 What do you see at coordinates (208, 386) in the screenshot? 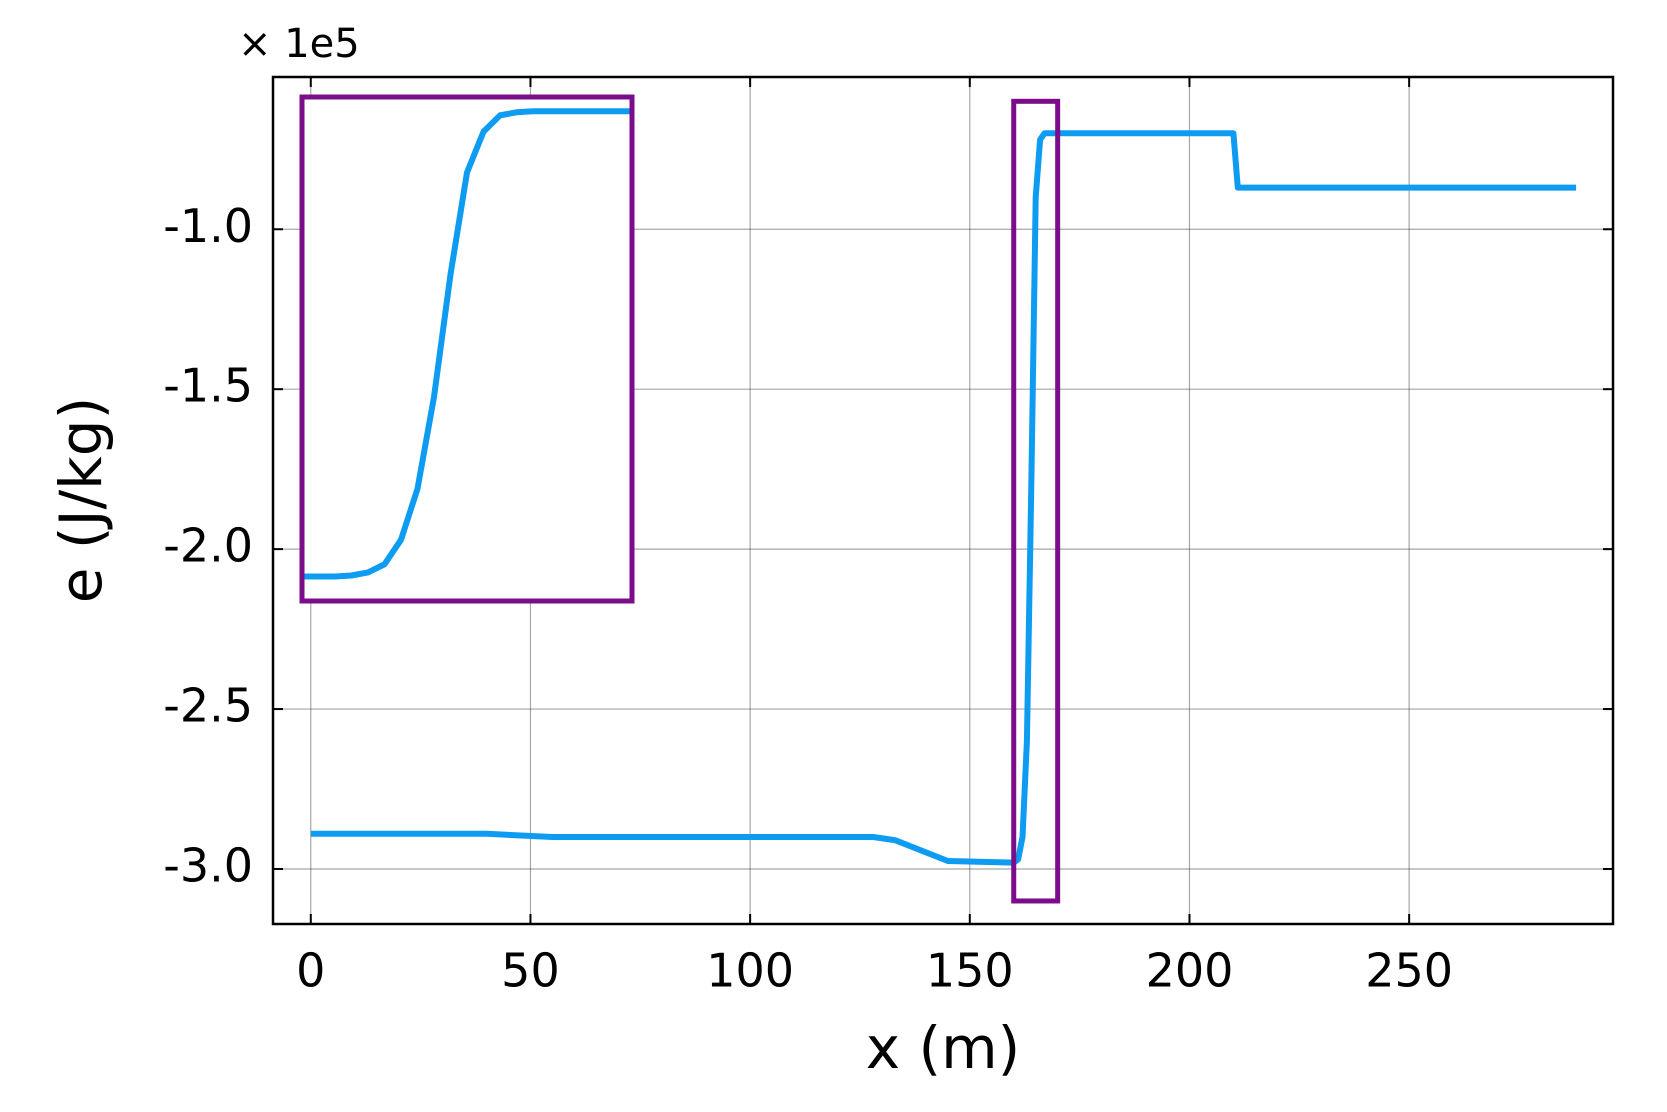
I see `y-tick-label: -1.5` at bounding box center [208, 386].